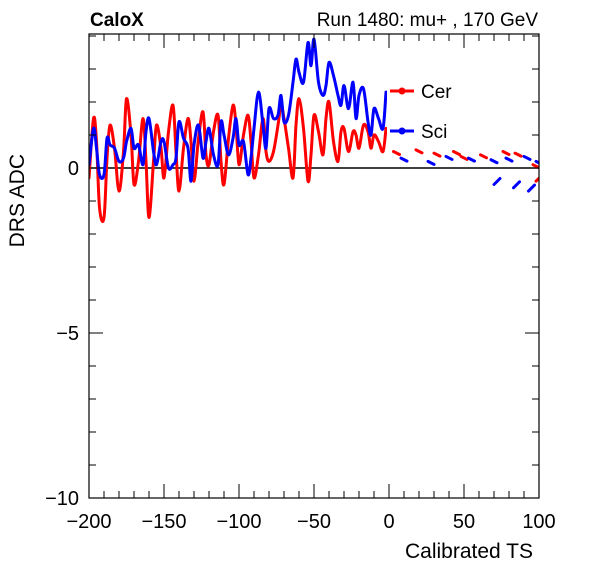 The width and height of the screenshot is (596, 572). I want to click on legend-label-sci: Sci, so click(434, 132).